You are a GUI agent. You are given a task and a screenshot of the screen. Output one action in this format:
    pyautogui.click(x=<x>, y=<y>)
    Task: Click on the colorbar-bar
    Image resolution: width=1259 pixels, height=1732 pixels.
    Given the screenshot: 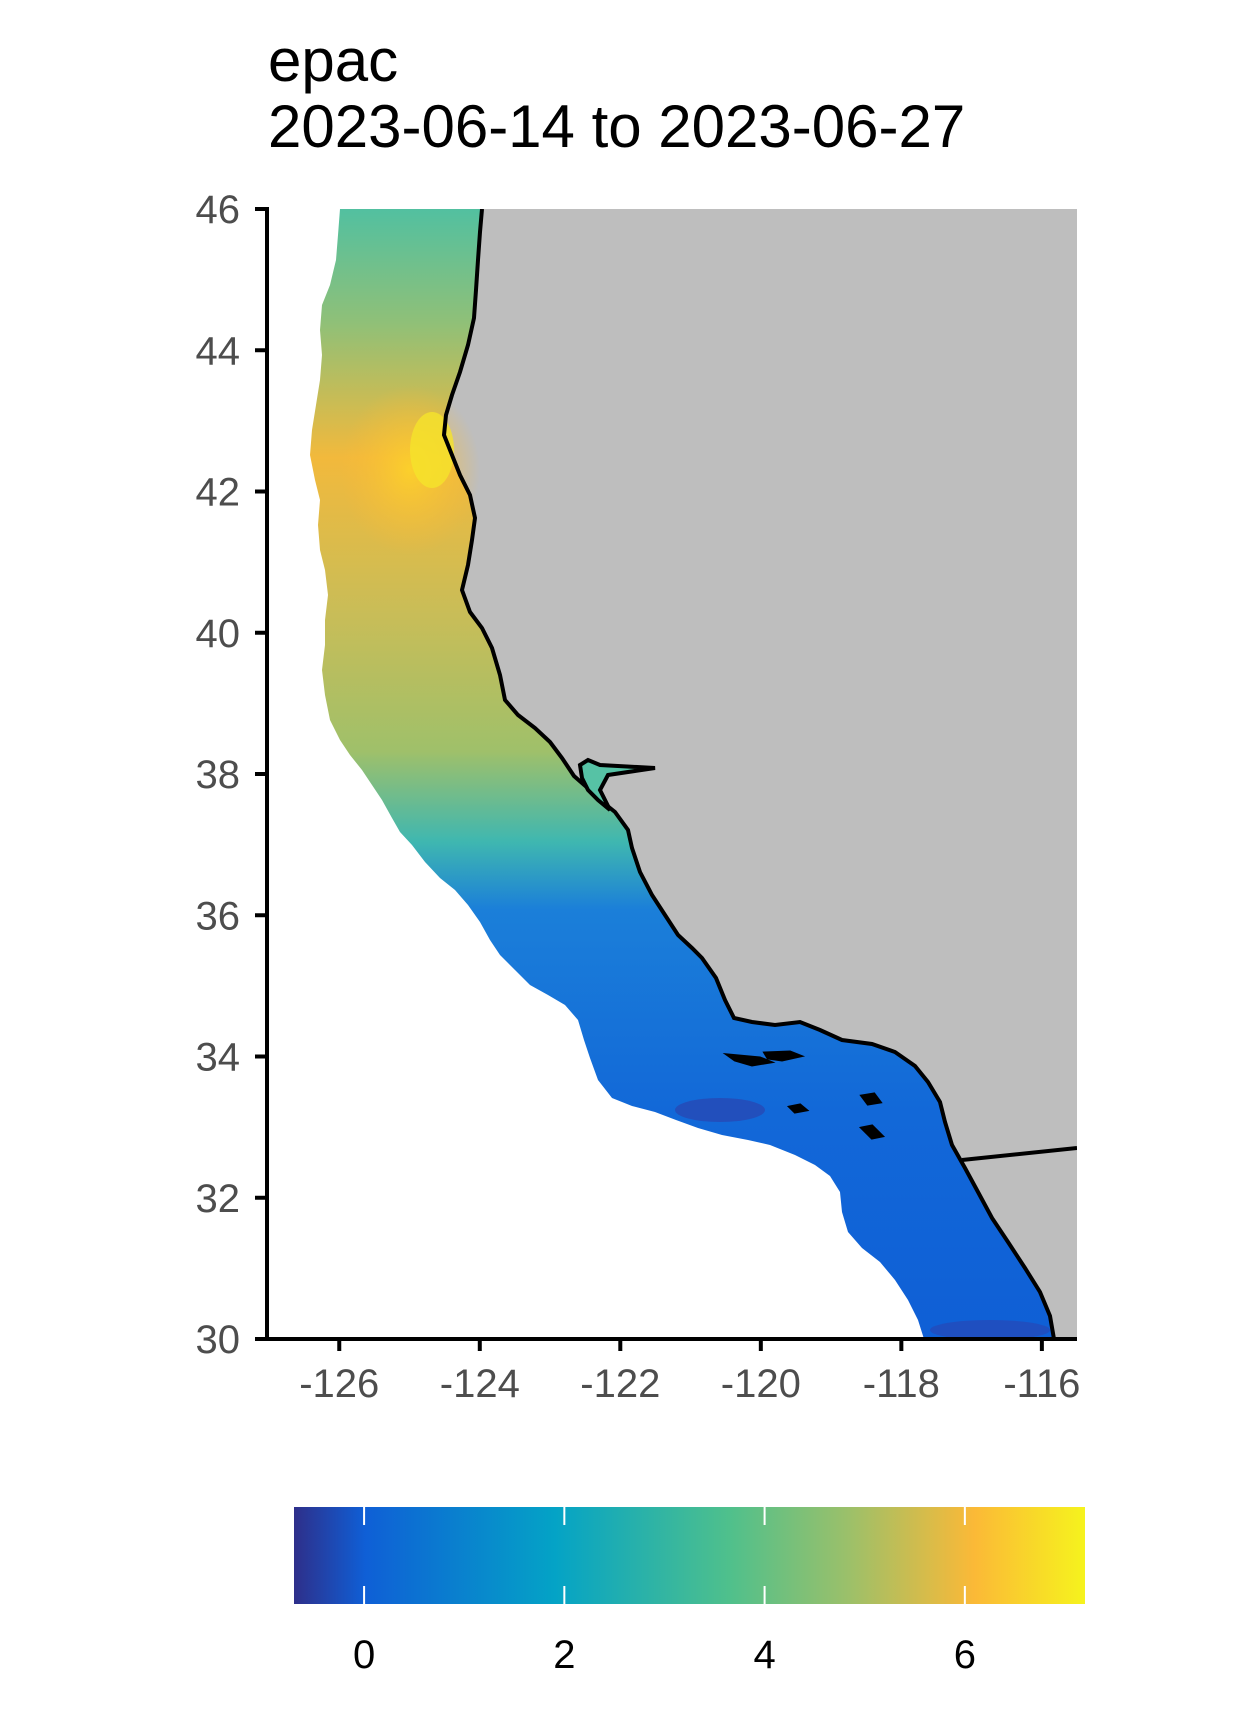 What is the action you would take?
    pyautogui.click(x=689, y=1555)
    